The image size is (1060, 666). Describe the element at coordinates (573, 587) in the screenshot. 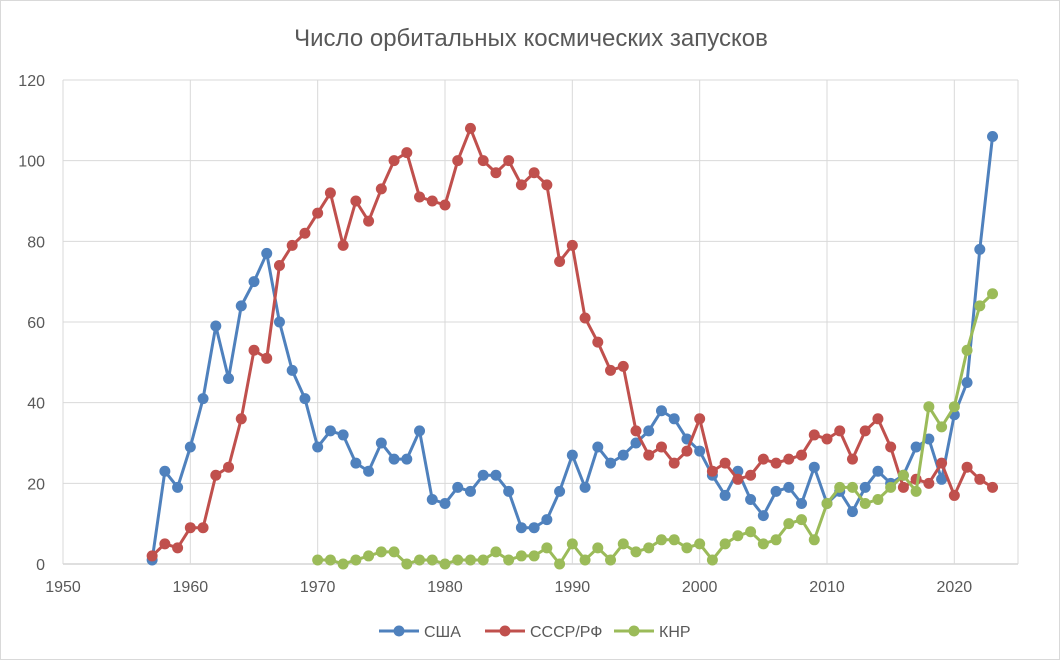

I see `x-tick-label: 1990` at that location.